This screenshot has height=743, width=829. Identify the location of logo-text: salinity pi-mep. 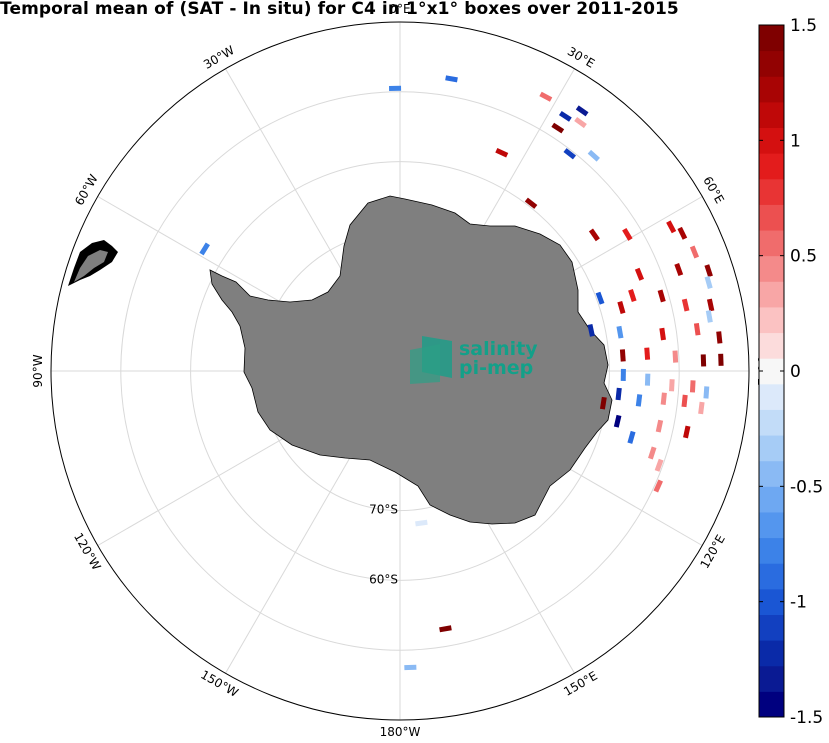
(498, 359).